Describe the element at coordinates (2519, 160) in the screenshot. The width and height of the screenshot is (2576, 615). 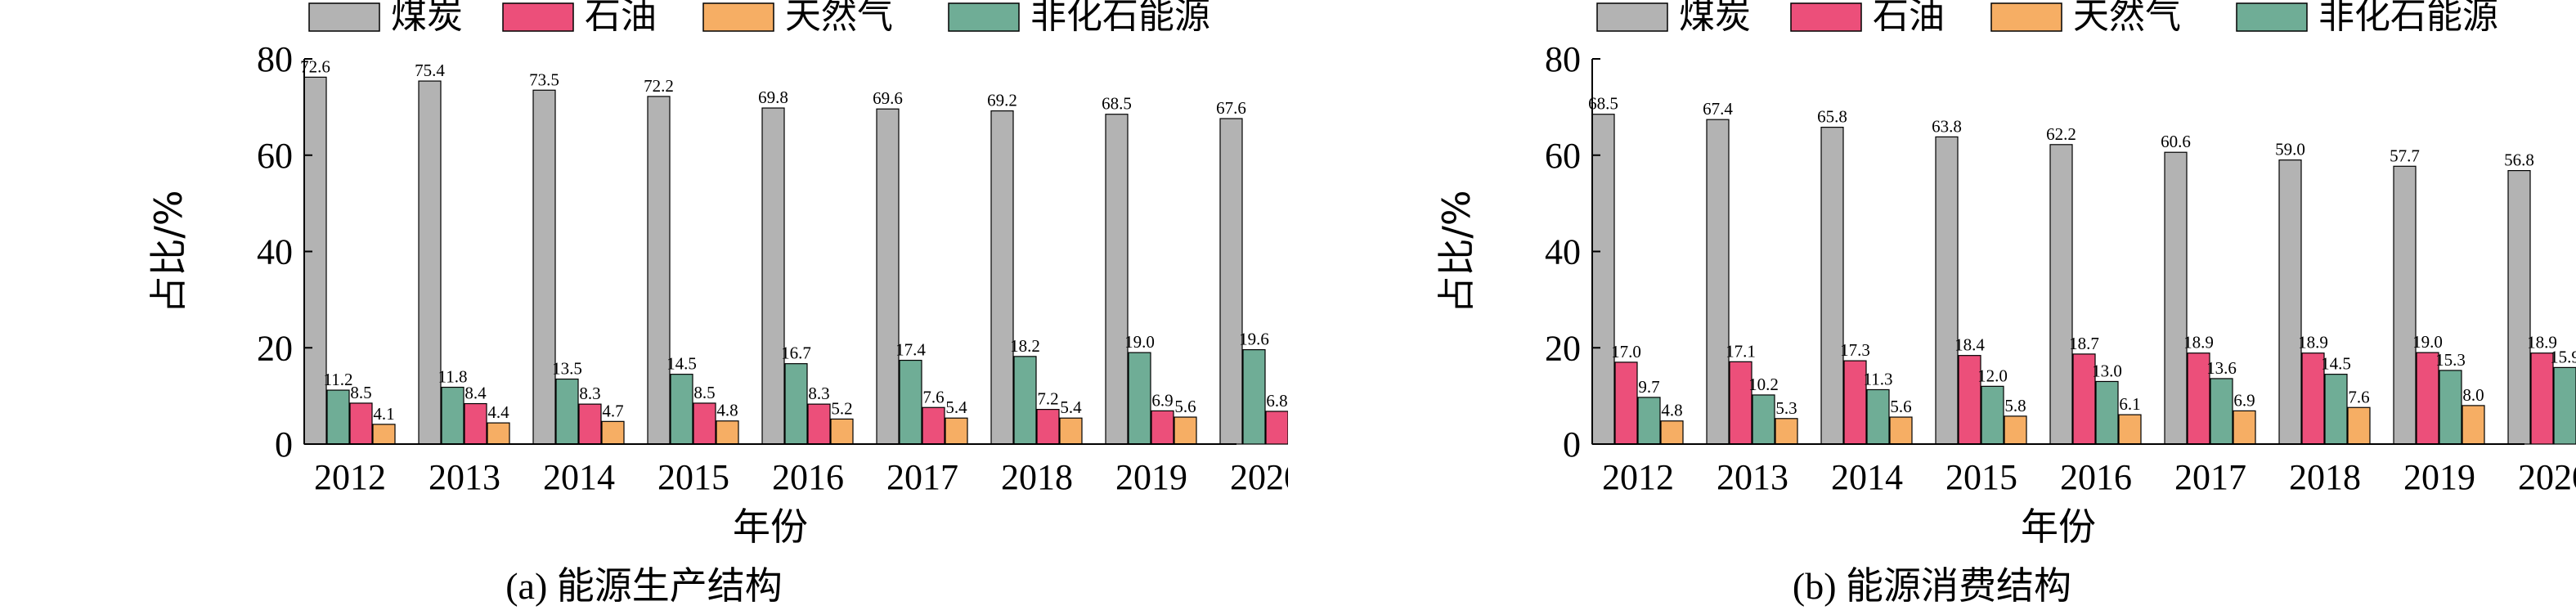
I see `data-label: 56.8` at that location.